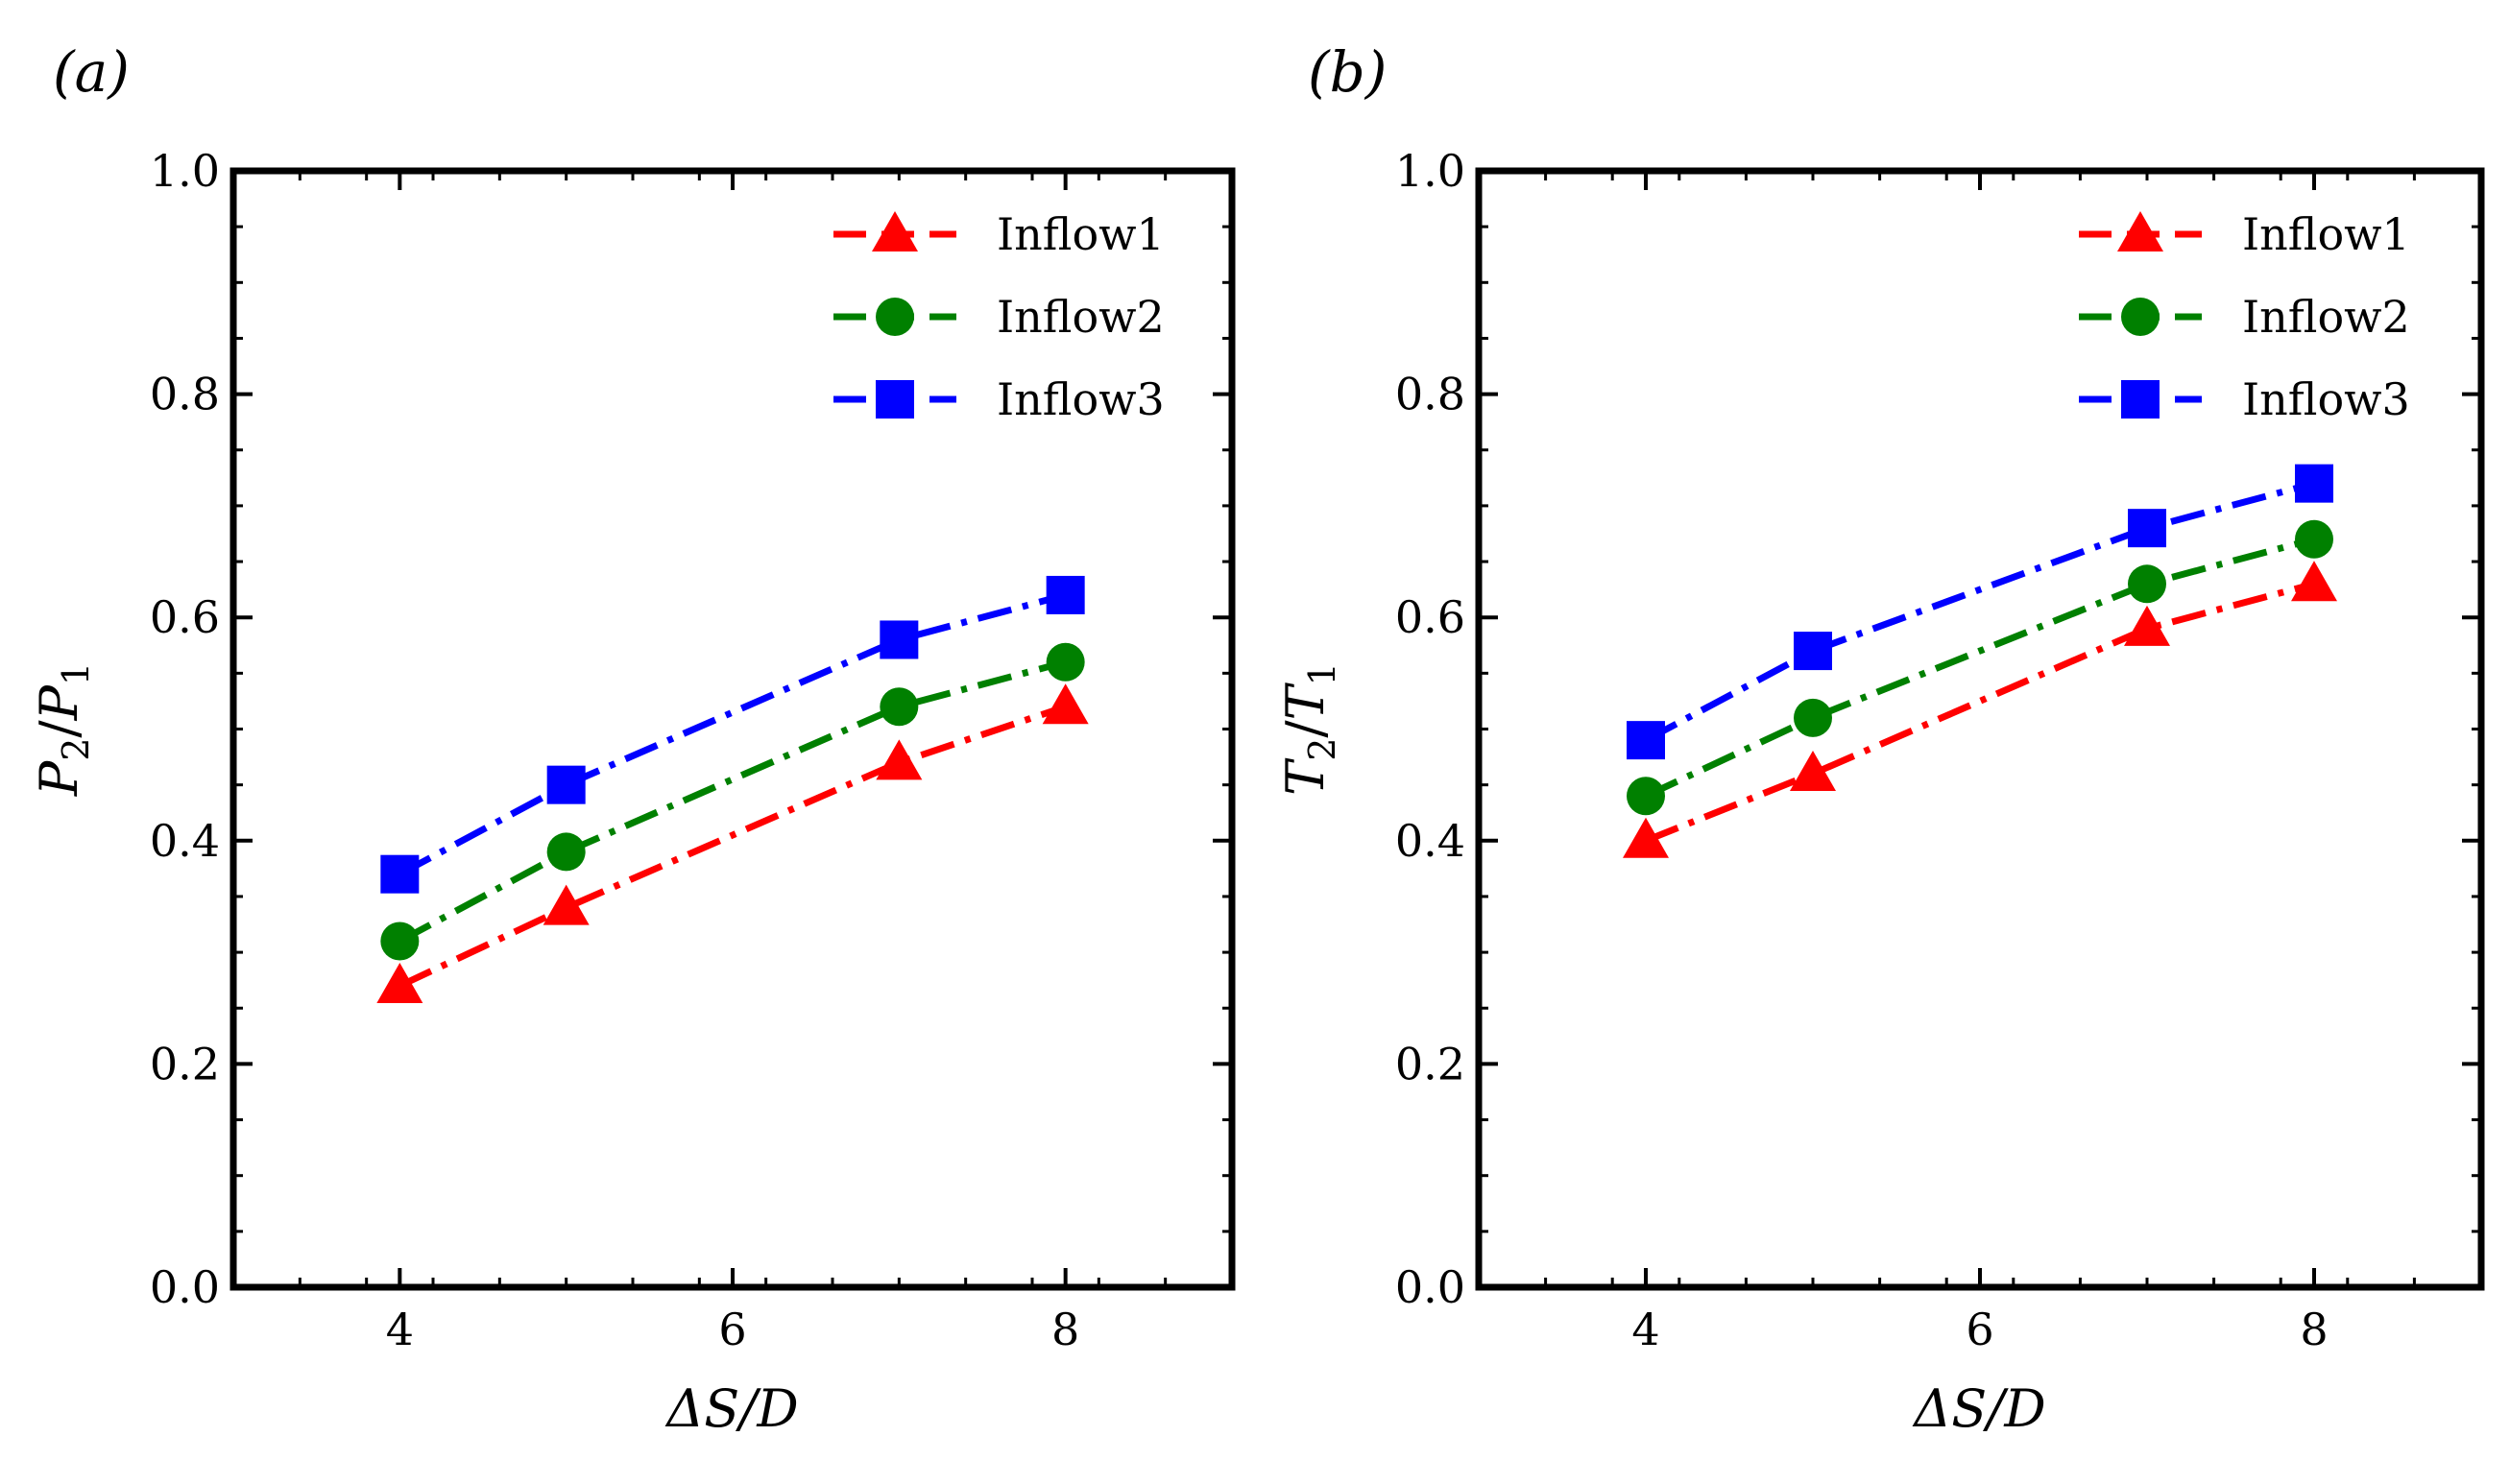  I want to click on y-axis-label: P2/P1, so click(63, 730).